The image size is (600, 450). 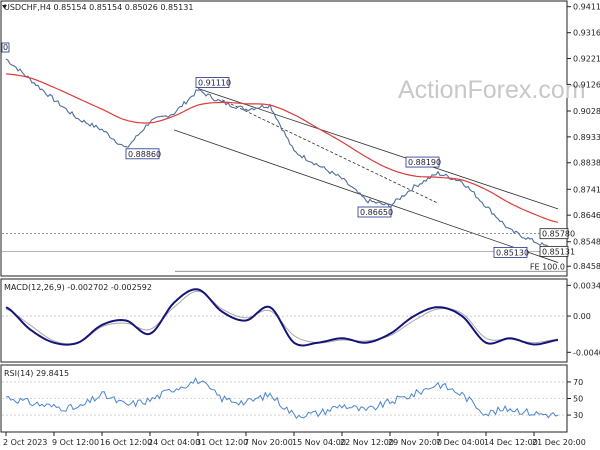 I want to click on y-tick-label: 0.88385, so click(x=586, y=163).